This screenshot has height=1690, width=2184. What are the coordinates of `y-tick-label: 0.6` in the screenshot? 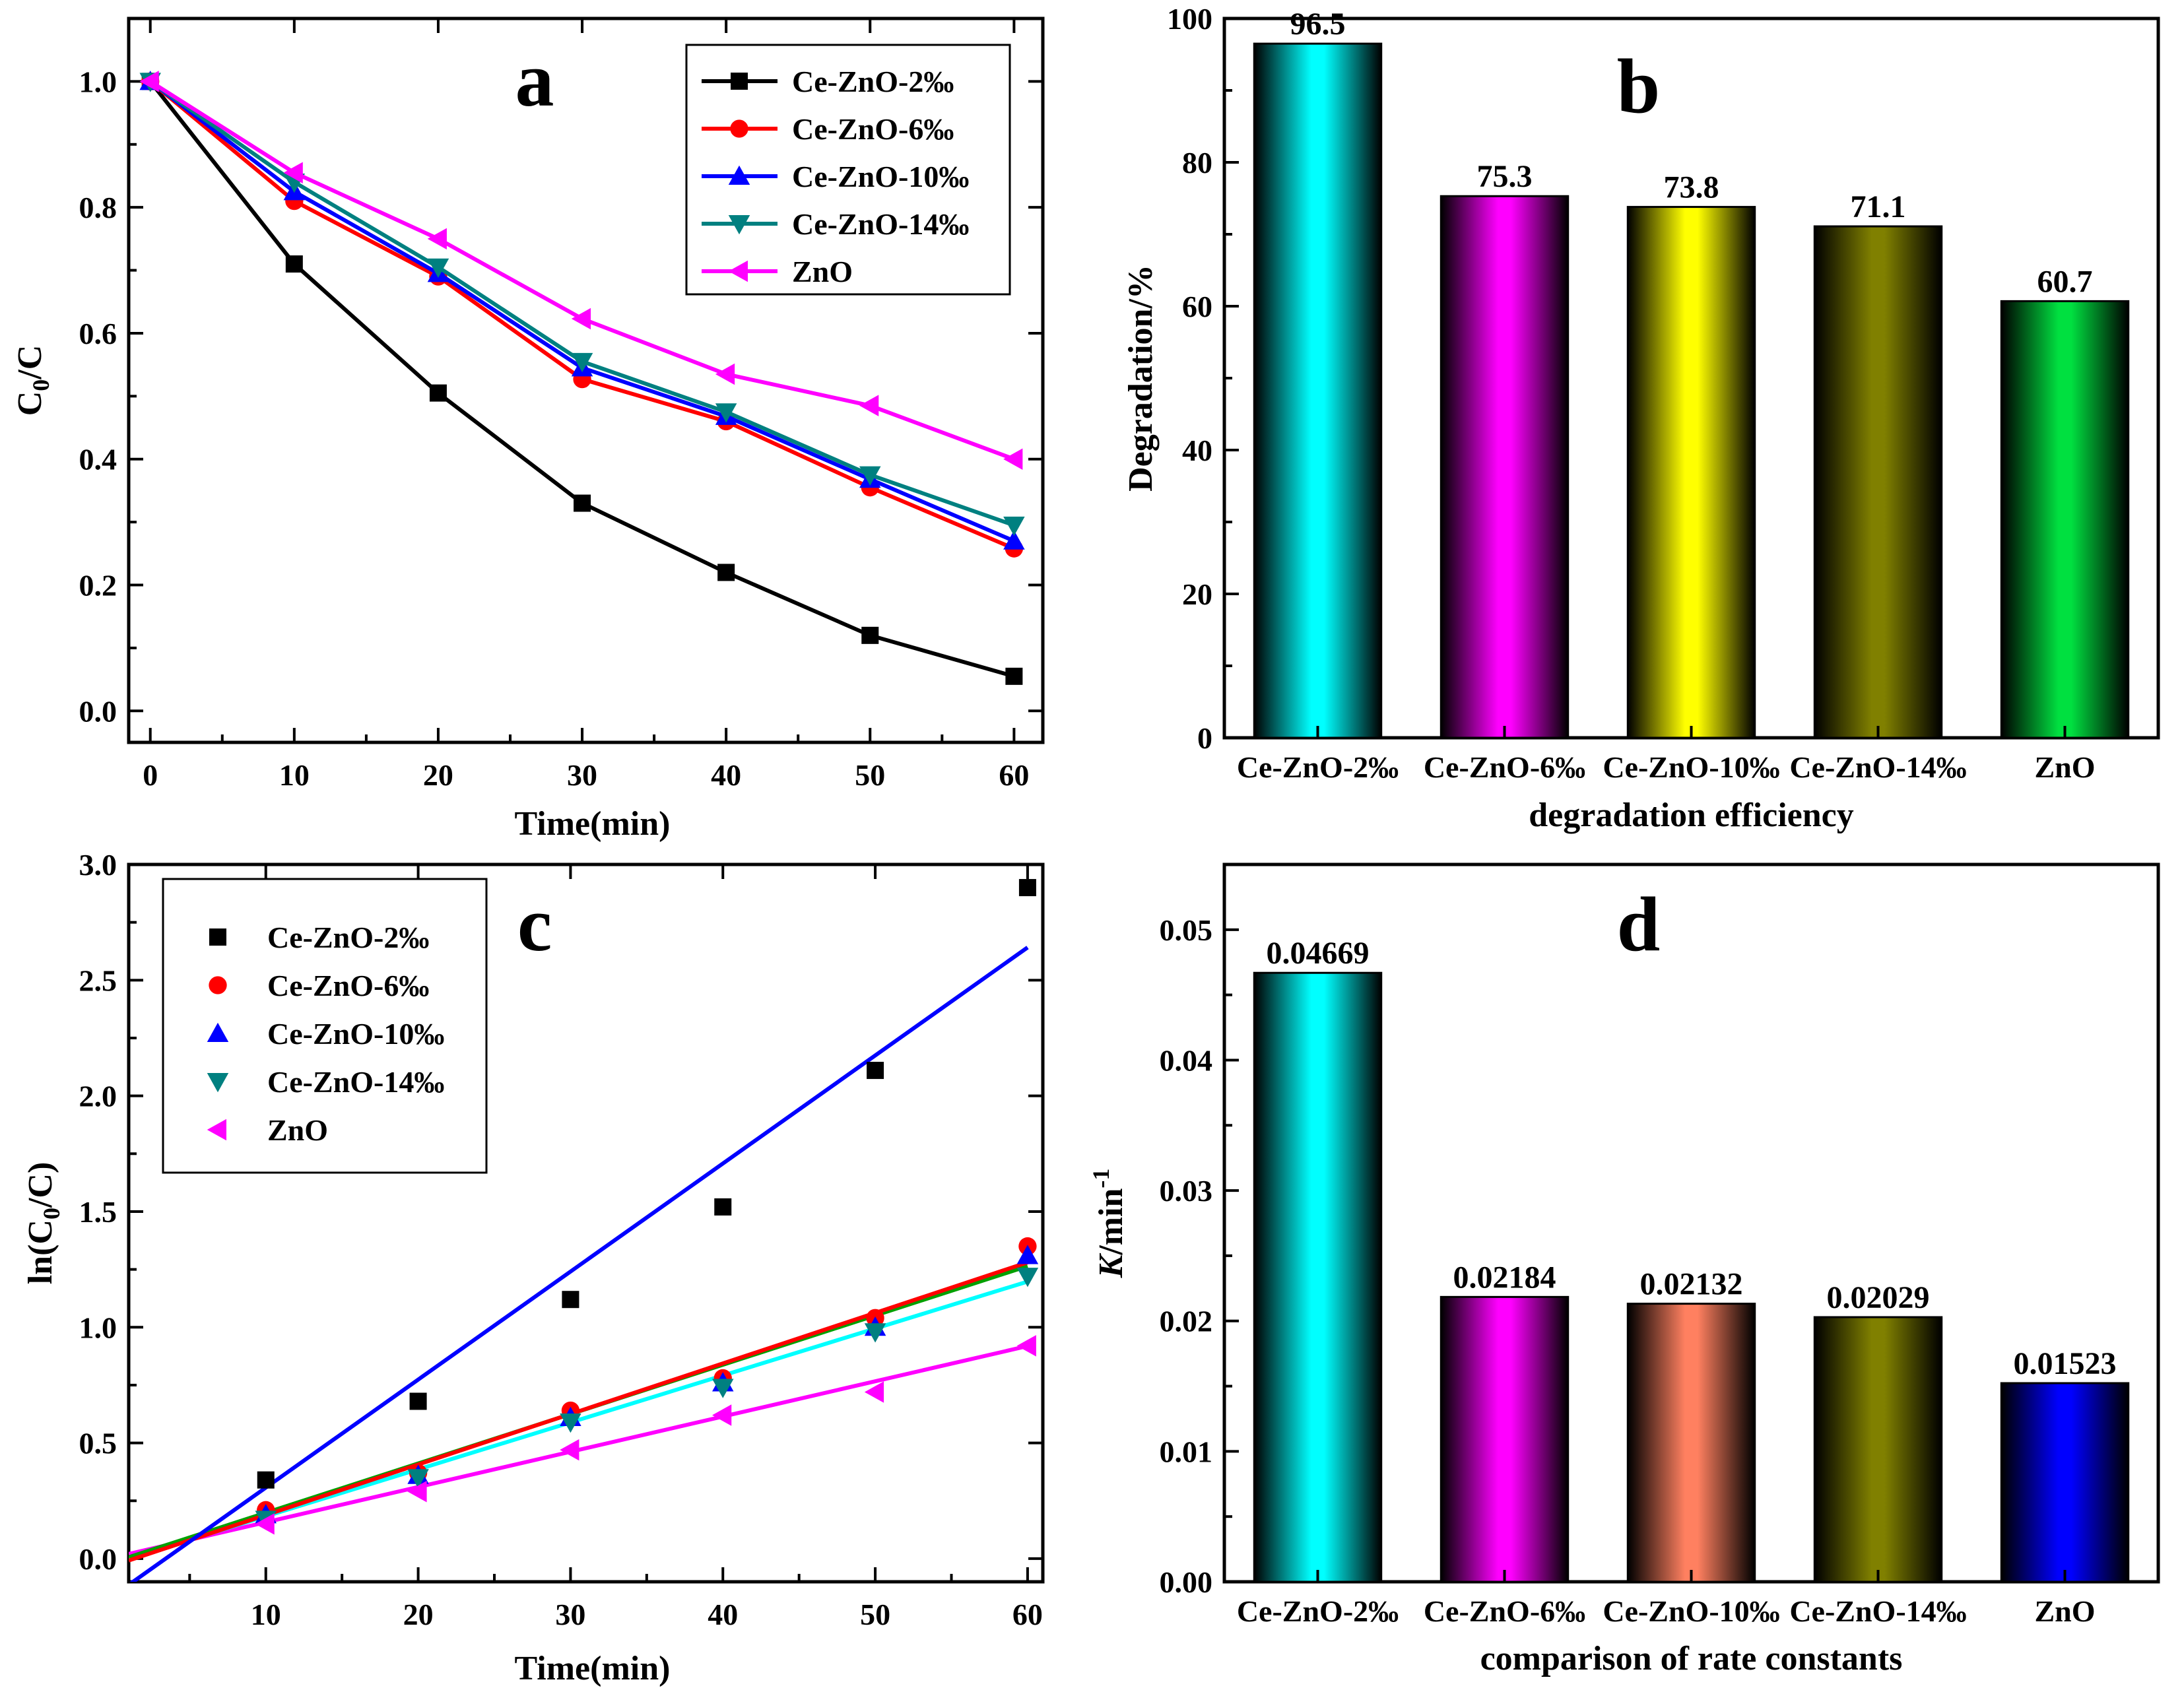 It's located at (98, 333).